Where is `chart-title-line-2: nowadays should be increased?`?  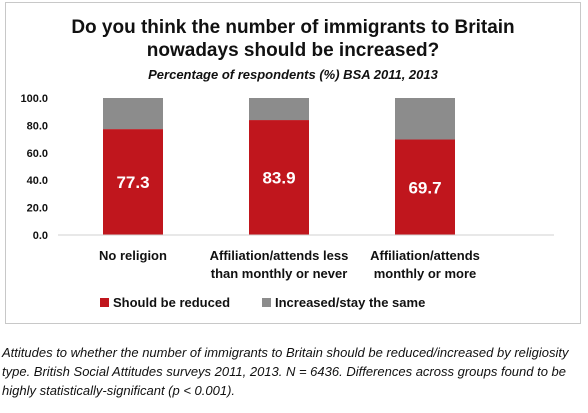
chart-title-line-2: nowadays should be increased? is located at coordinates (293, 50).